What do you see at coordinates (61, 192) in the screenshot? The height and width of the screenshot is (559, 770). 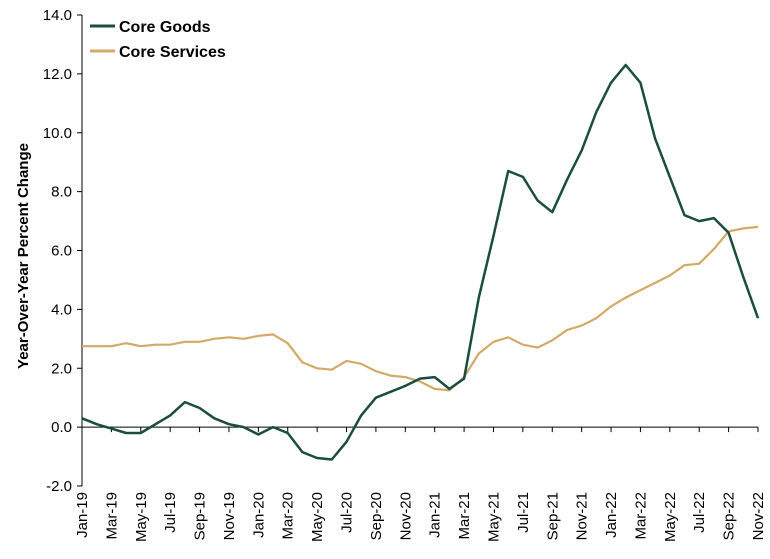 I see `y-tick-label: 8.0` at bounding box center [61, 192].